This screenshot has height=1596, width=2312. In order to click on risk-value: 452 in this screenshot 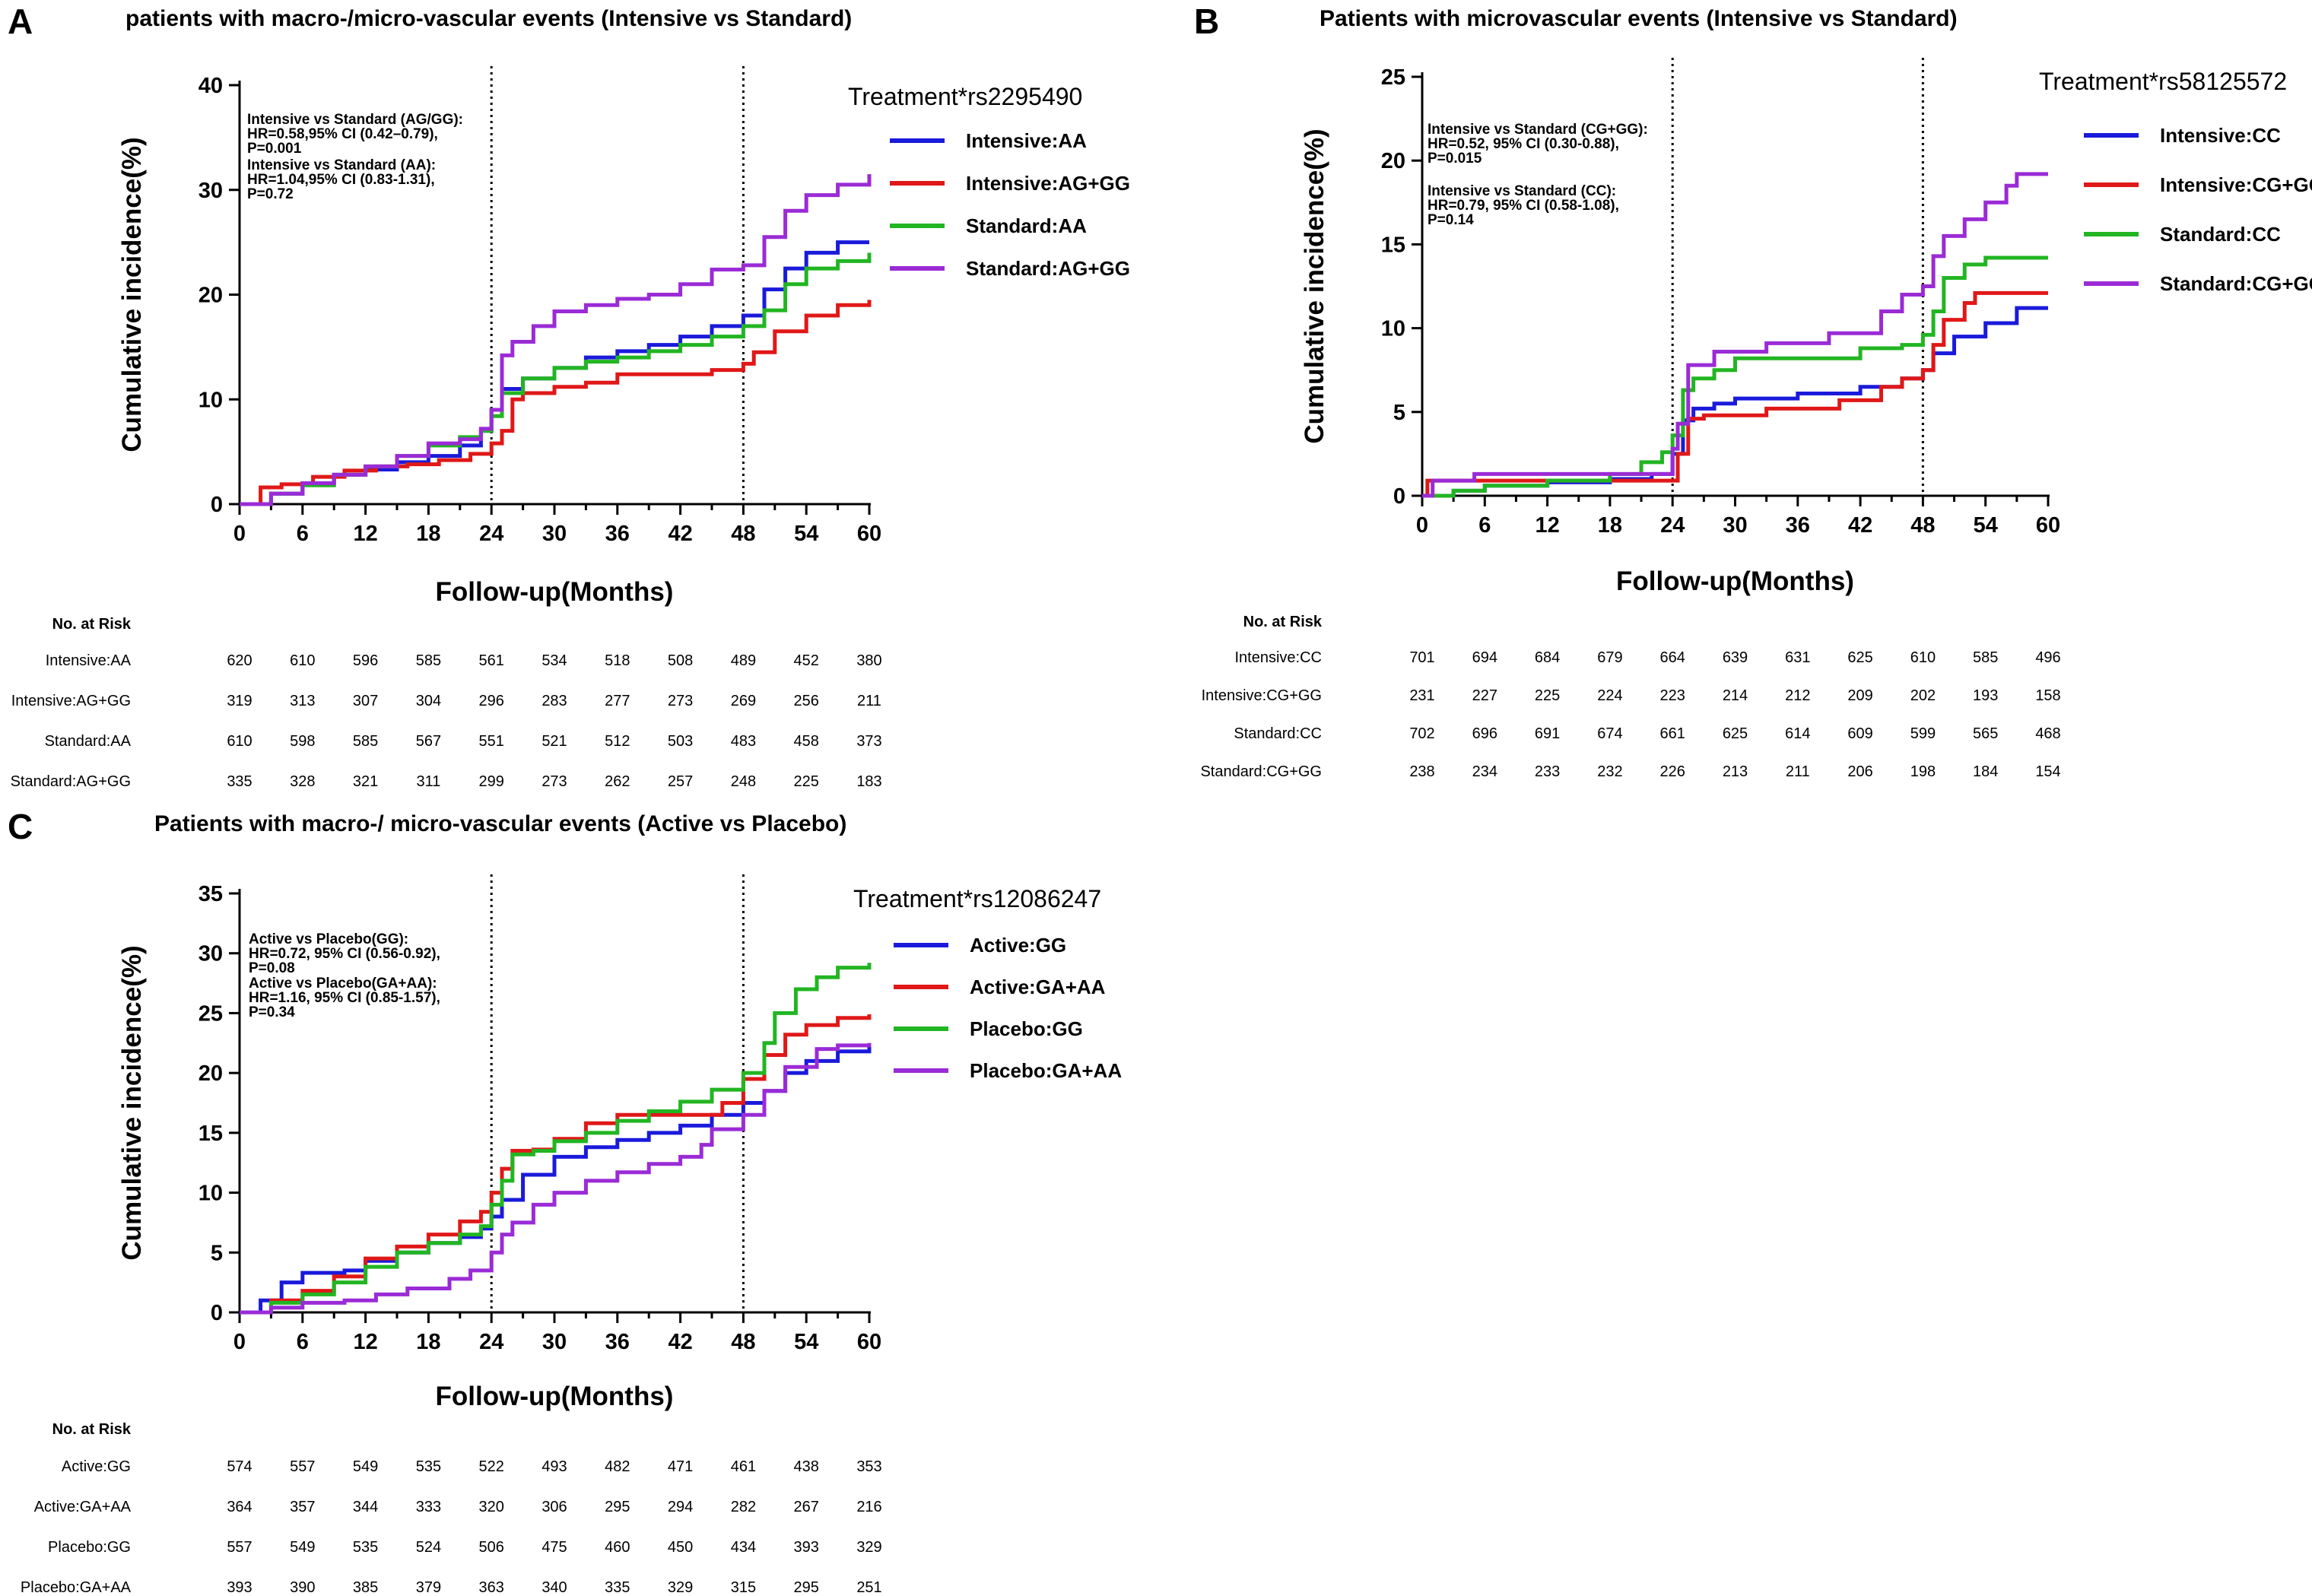, I will do `click(806, 661)`.